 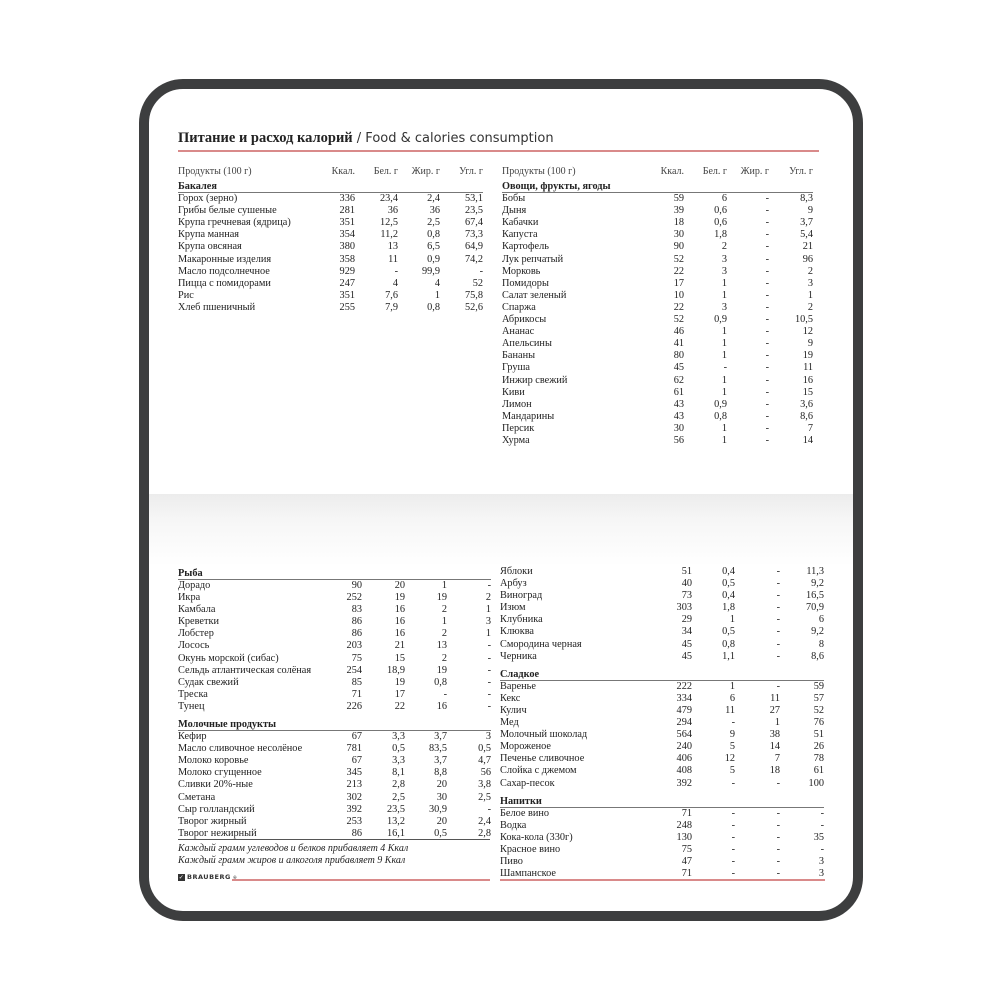 What do you see at coordinates (473, 247) in the screenshot?
I see `cell-carbs: 64,9` at bounding box center [473, 247].